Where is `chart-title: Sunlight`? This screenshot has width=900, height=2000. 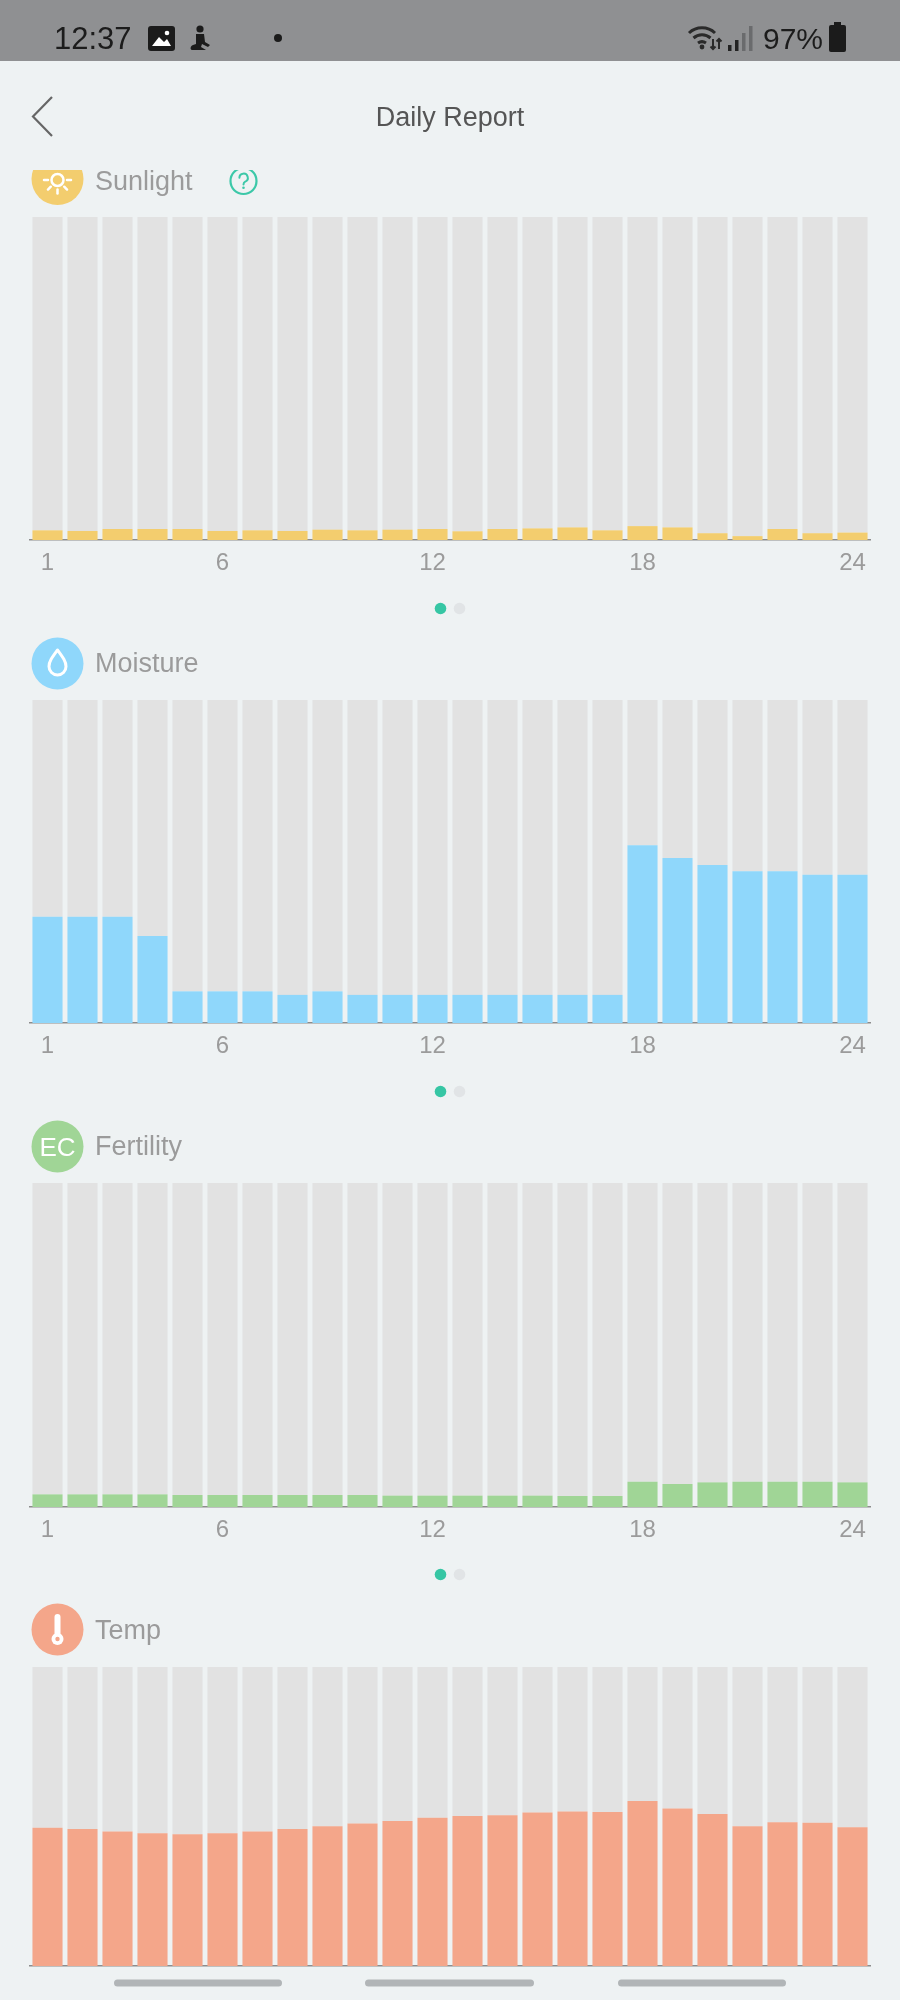 chart-title: Sunlight is located at coordinates (144, 181).